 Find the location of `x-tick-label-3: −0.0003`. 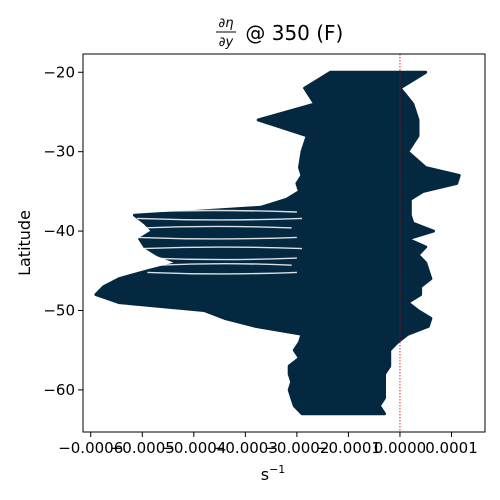

x-tick-label-3: −0.0003 is located at coordinates (245, 448).